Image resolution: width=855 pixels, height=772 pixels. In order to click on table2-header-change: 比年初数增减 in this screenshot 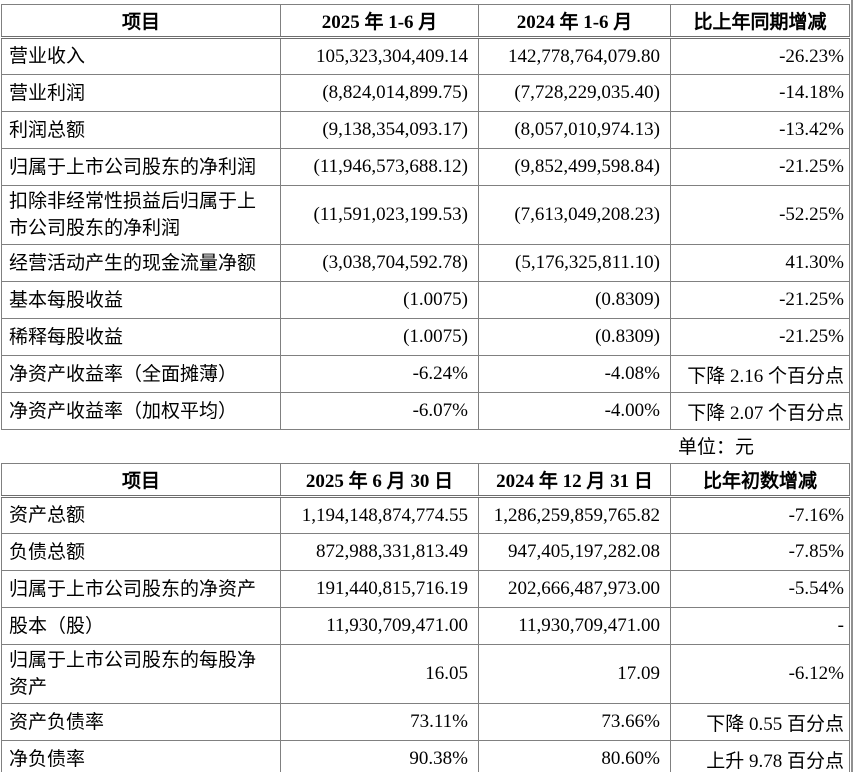, I will do `click(760, 480)`.